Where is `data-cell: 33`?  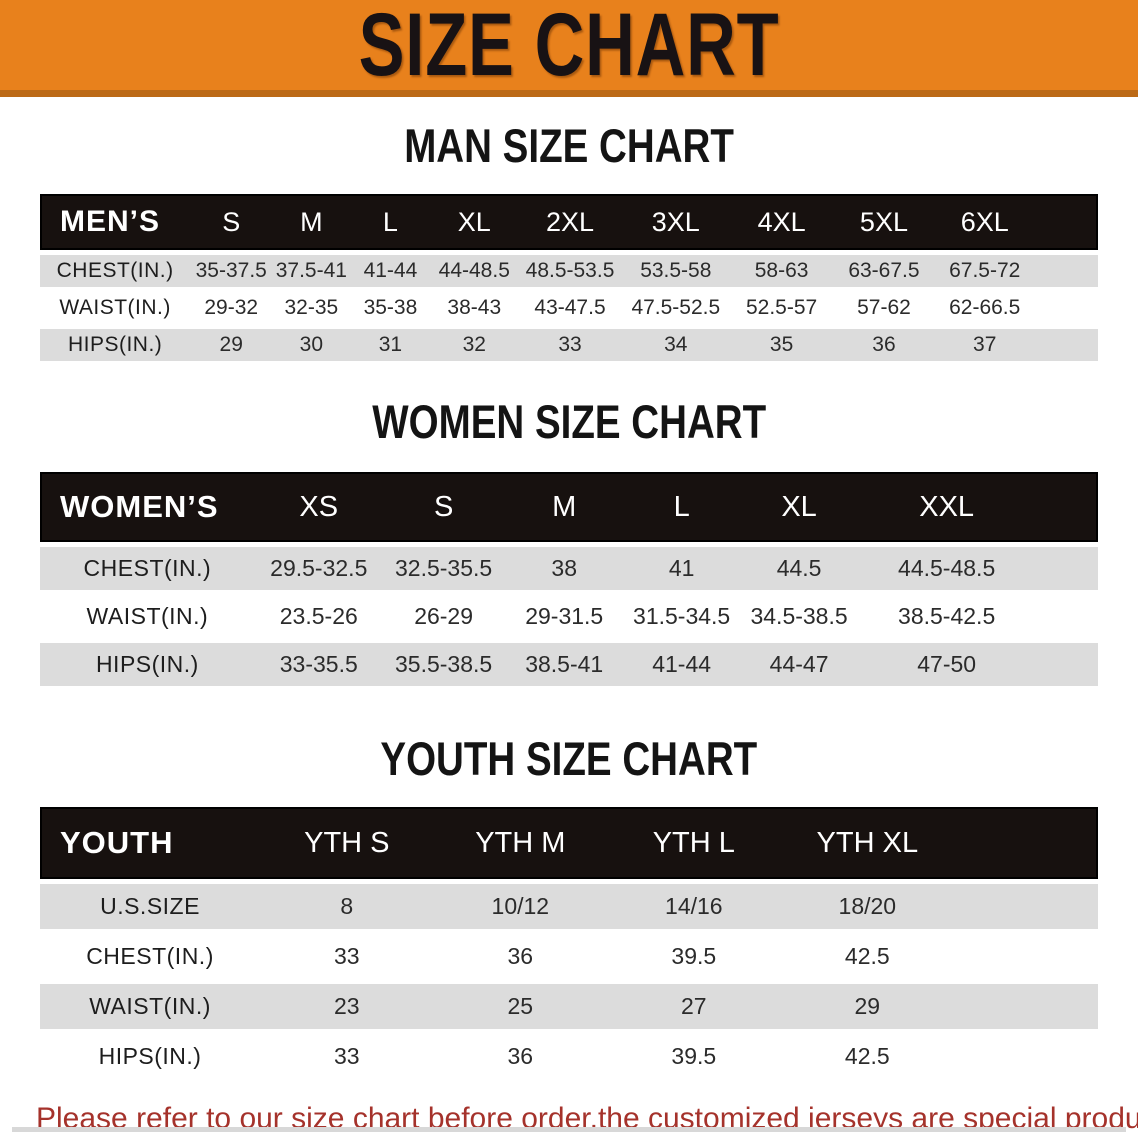 data-cell: 33 is located at coordinates (347, 956).